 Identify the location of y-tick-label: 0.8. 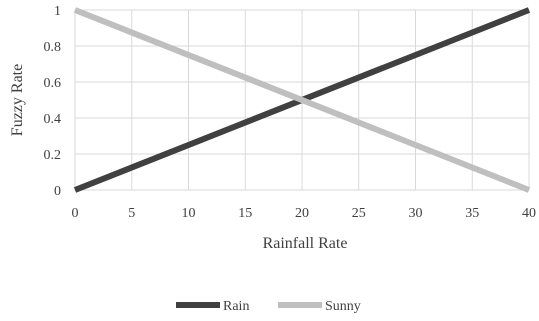
(53, 47).